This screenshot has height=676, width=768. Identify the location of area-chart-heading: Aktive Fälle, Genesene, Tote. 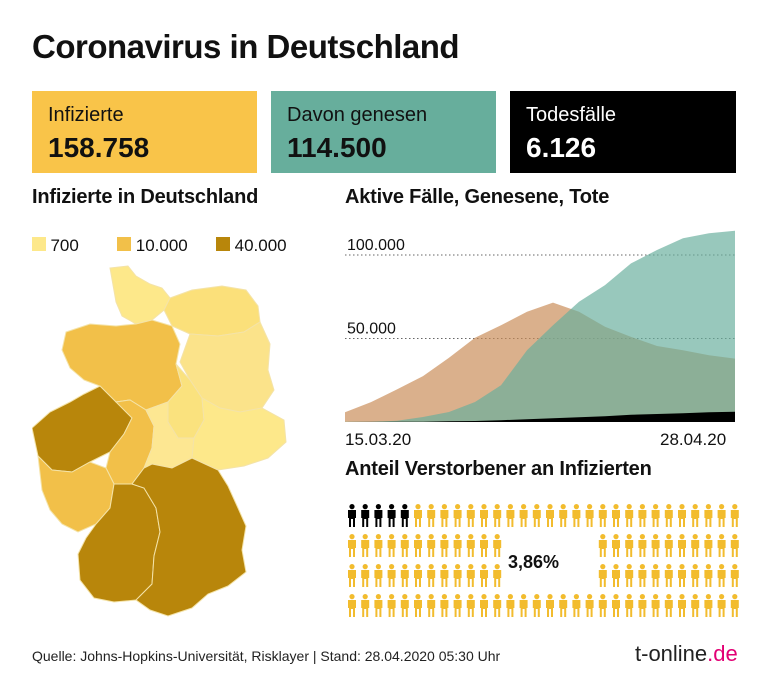
(477, 197).